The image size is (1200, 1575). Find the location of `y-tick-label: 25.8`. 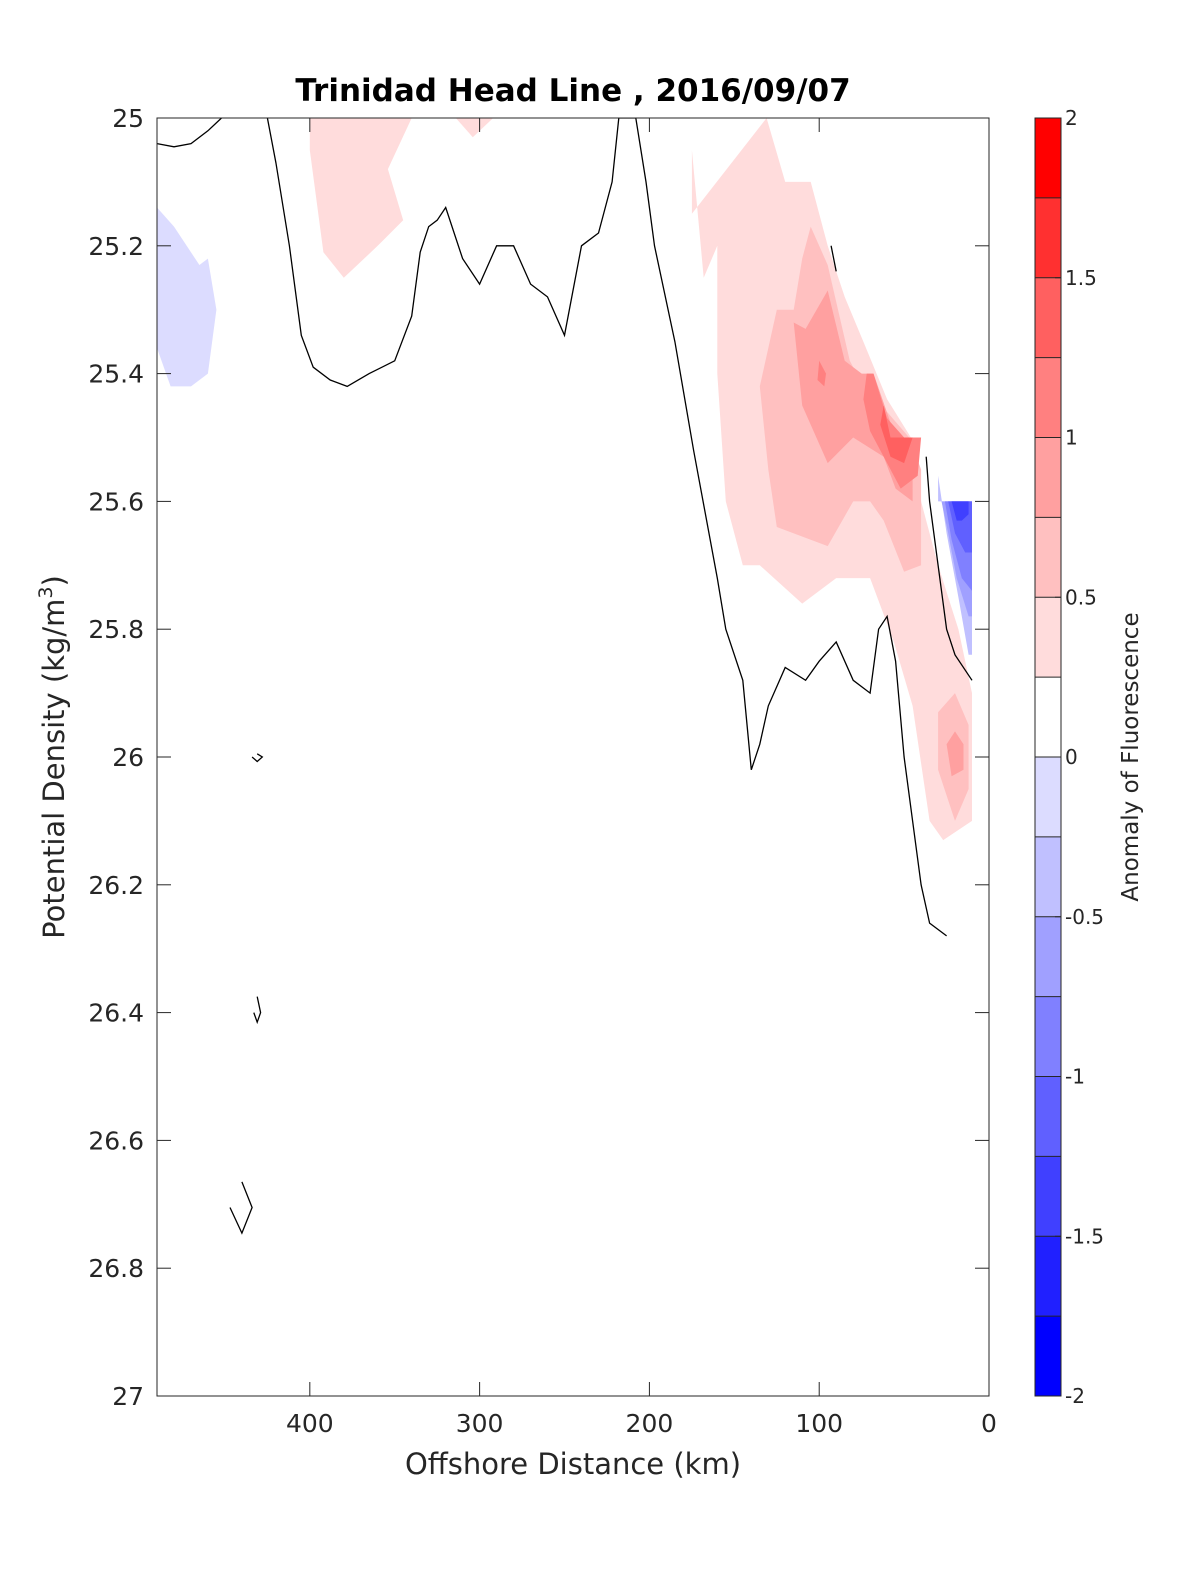

y-tick-label: 25.8 is located at coordinates (116, 629).